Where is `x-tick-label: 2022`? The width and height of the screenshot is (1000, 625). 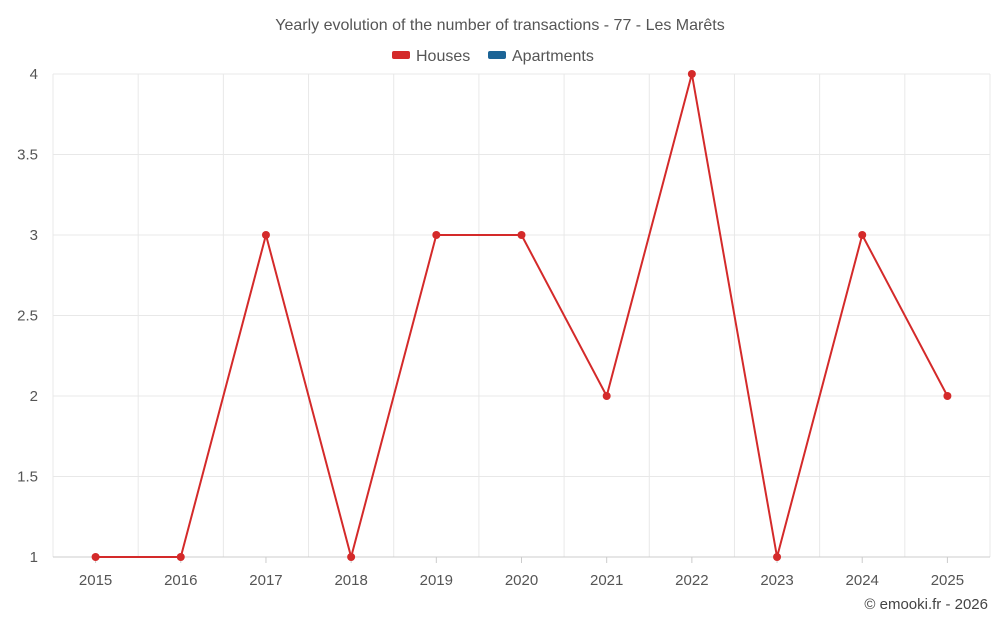 x-tick-label: 2022 is located at coordinates (691, 580).